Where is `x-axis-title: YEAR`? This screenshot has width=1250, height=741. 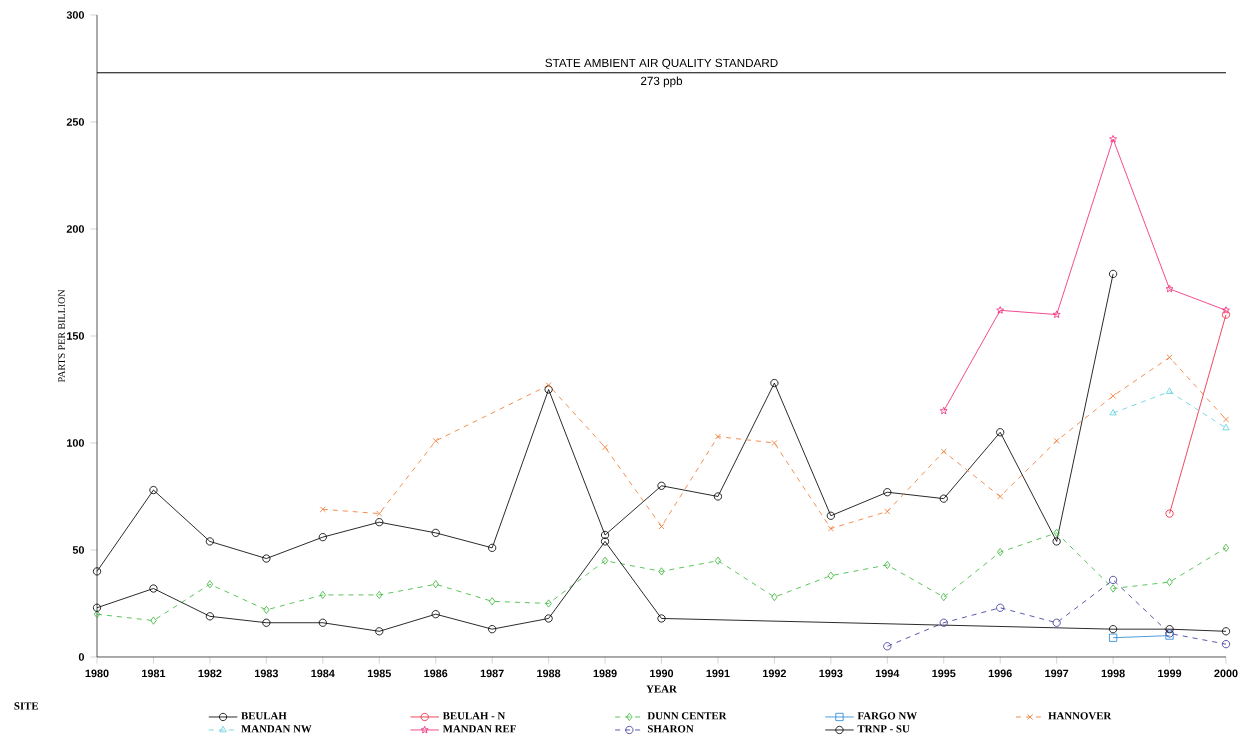
x-axis-title: YEAR is located at coordinates (661, 689).